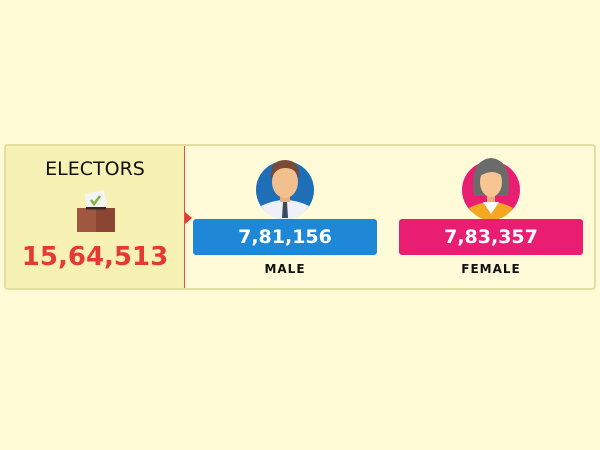  I want to click on female-avatar-icon, so click(491, 189).